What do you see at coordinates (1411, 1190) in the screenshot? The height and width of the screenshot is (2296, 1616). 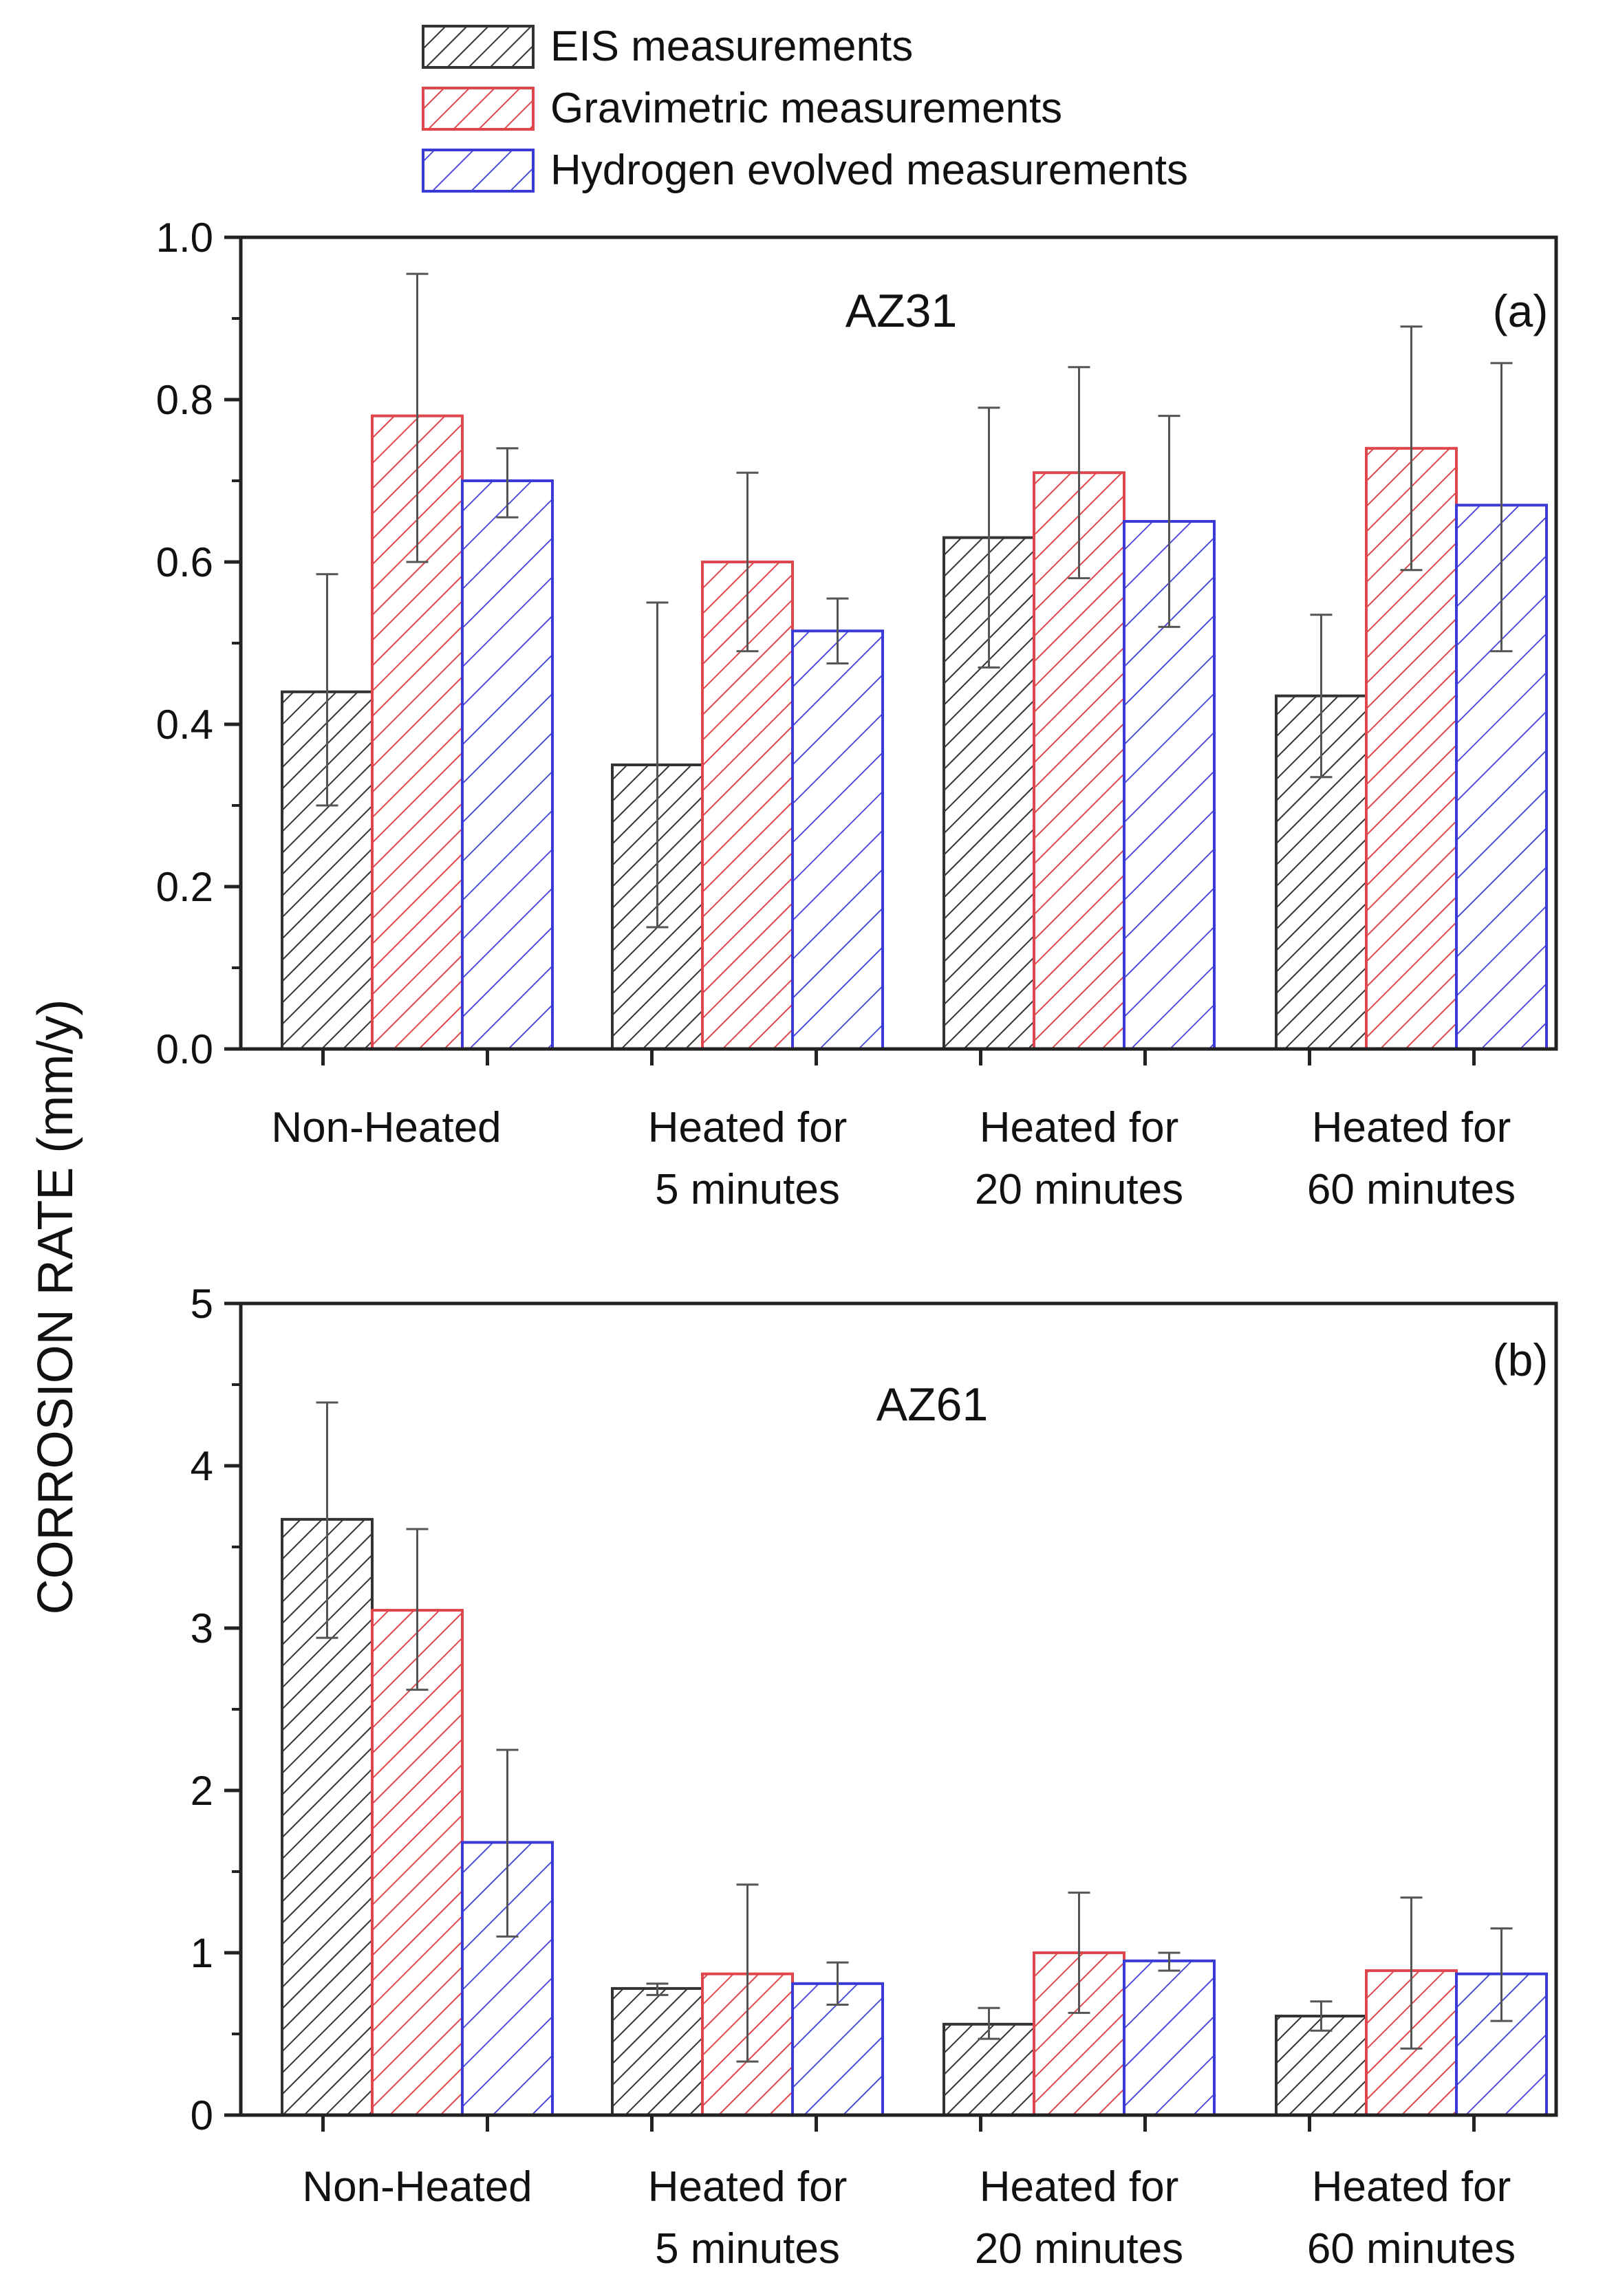 I see `category-label-a-3-1: 60 minutes` at bounding box center [1411, 1190].